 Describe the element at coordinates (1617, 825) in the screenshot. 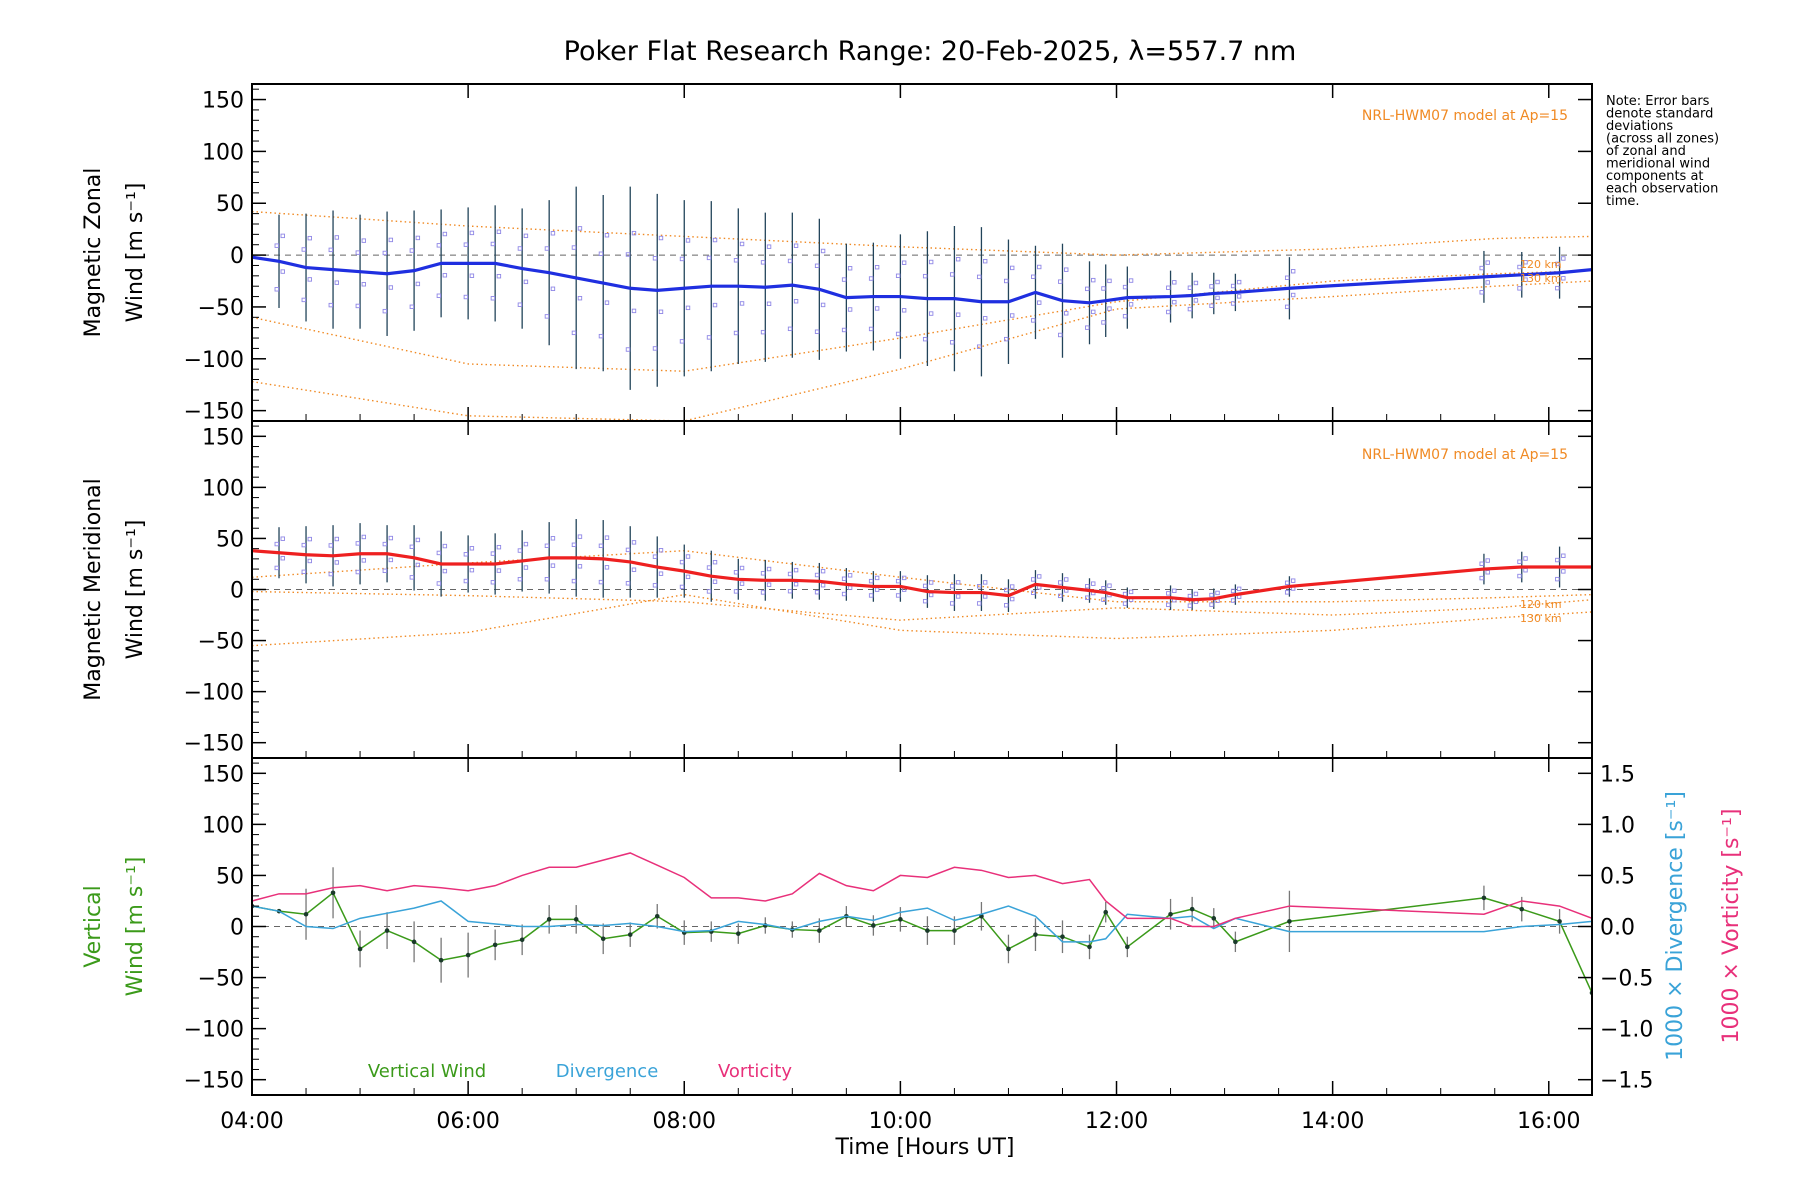

I see `right-tick-label: 1.0` at that location.